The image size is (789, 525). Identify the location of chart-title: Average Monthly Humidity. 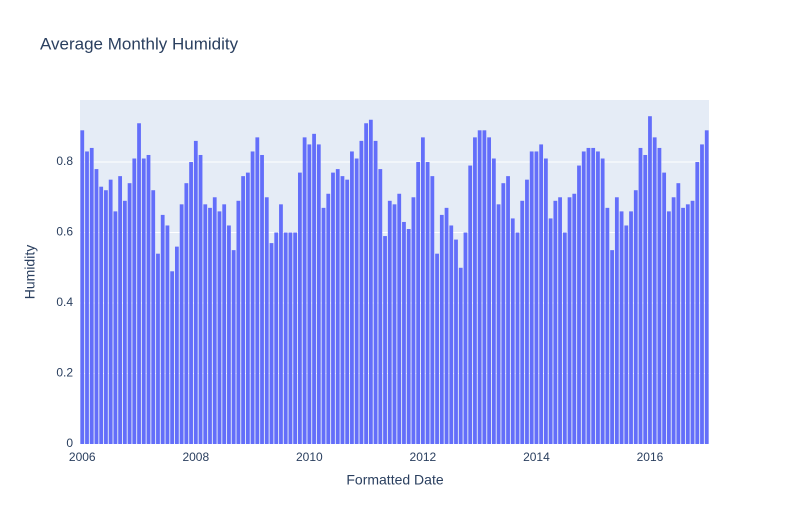
(139, 43).